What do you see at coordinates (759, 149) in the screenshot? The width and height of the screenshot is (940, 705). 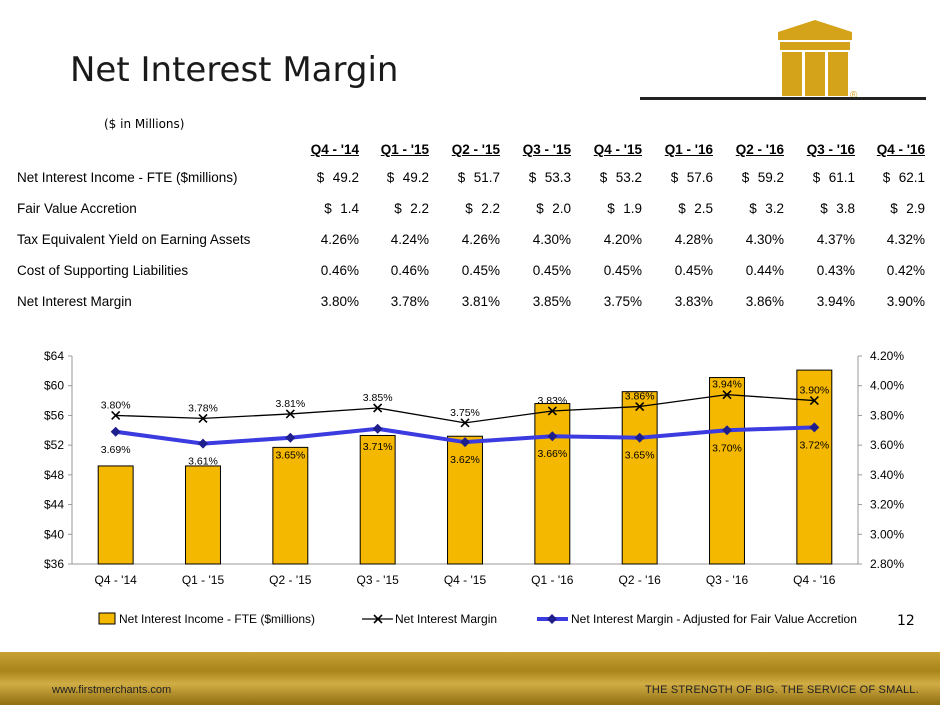 I see `table-header: Q2 - '16` at bounding box center [759, 149].